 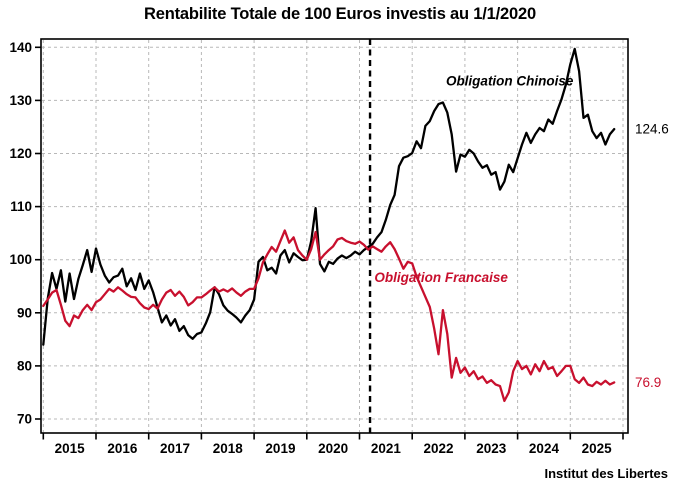 I want to click on y-tick-label: 130, so click(x=20, y=100).